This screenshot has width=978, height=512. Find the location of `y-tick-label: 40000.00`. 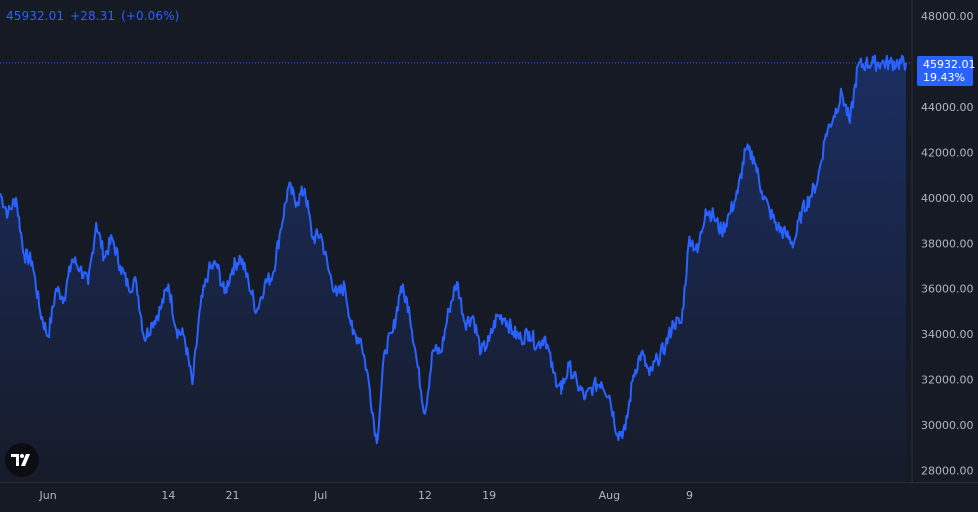

y-tick-label: 40000.00 is located at coordinates (947, 198).